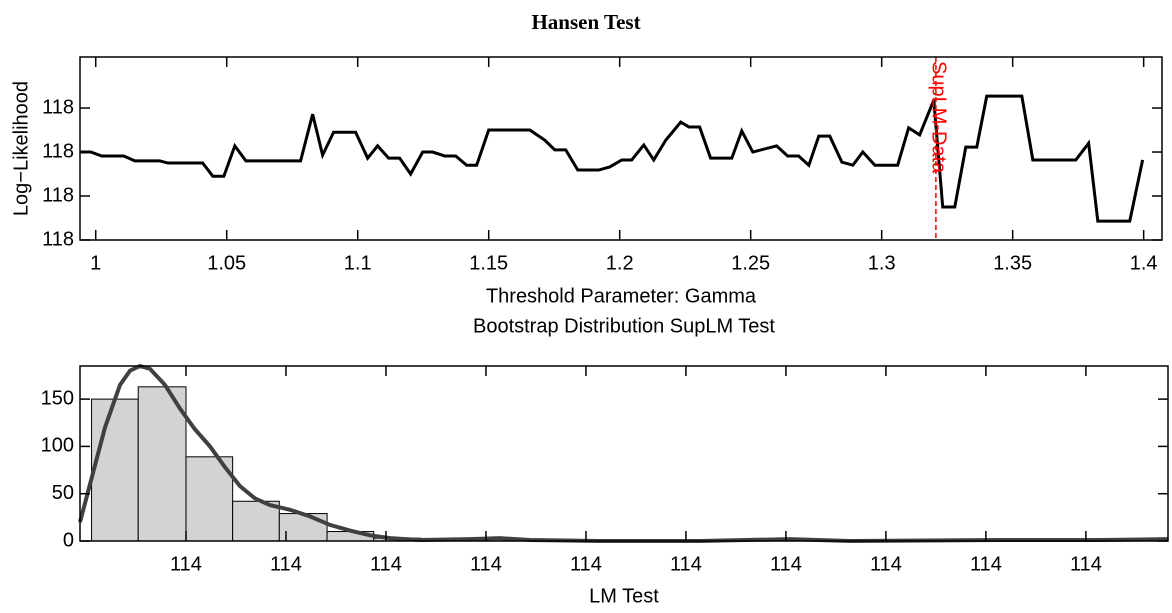 Image resolution: width=1172 pixels, height=613 pixels. I want to click on y-tick-label: 50, so click(63, 493).